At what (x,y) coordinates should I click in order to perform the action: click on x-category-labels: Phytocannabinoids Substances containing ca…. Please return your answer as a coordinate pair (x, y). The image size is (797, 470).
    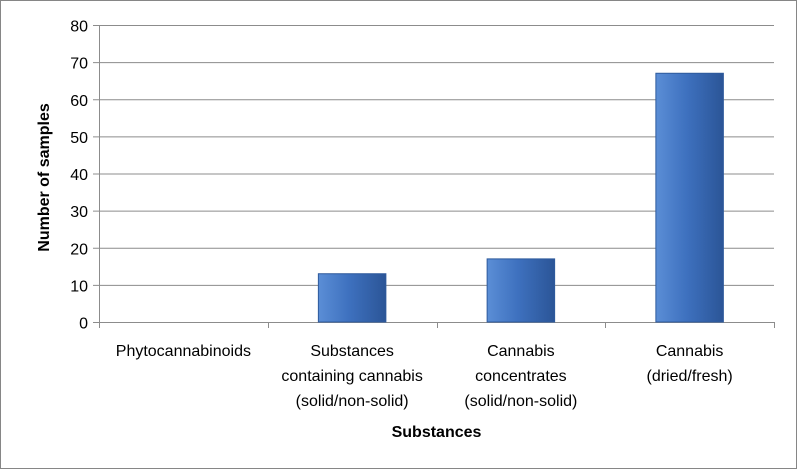
    Looking at the image, I should click on (424, 376).